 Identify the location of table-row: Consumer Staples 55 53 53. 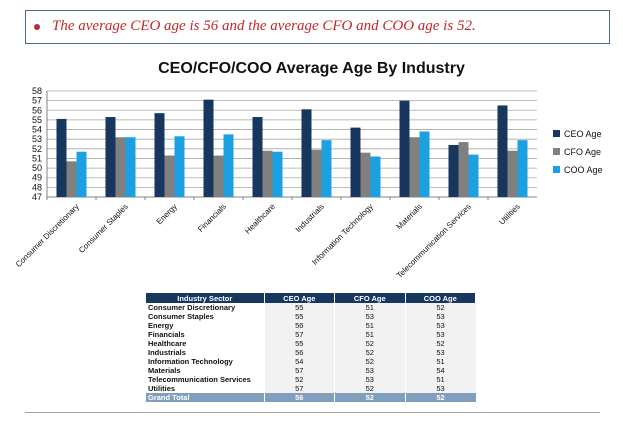
(311, 316).